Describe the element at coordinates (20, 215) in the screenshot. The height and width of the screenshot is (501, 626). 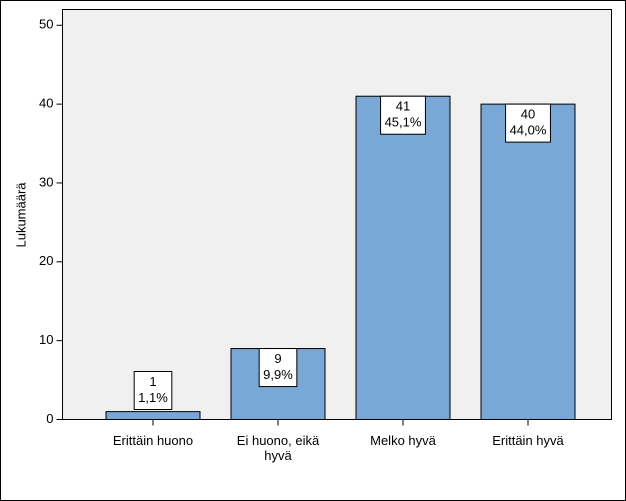
I see `y-axis-label: Lukumäärä` at that location.